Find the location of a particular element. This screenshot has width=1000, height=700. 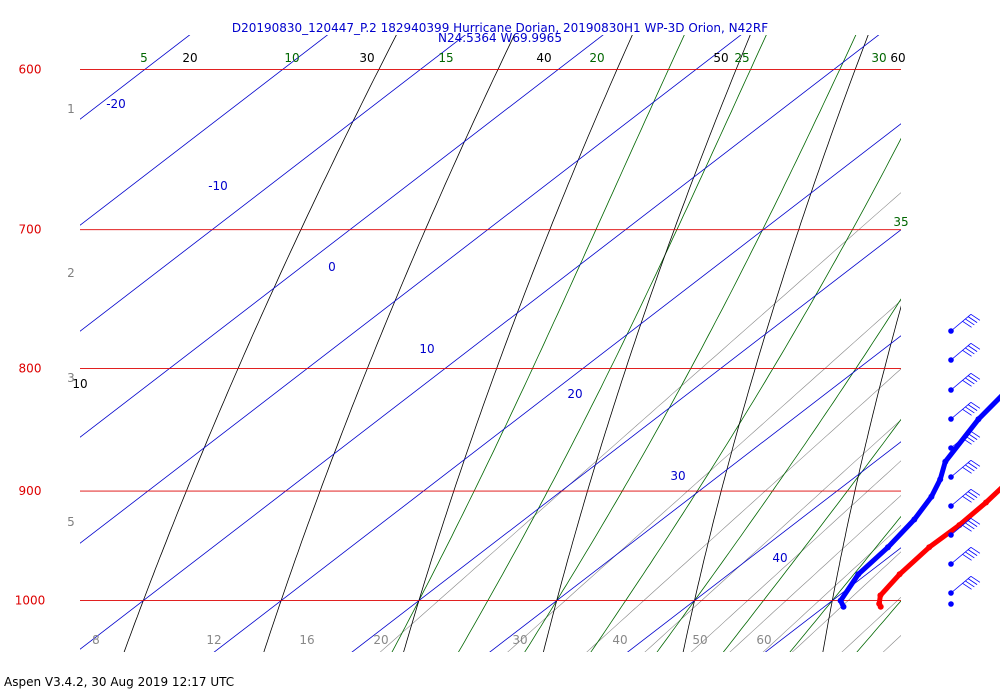

isotherm-label: 0 is located at coordinates (332, 267).